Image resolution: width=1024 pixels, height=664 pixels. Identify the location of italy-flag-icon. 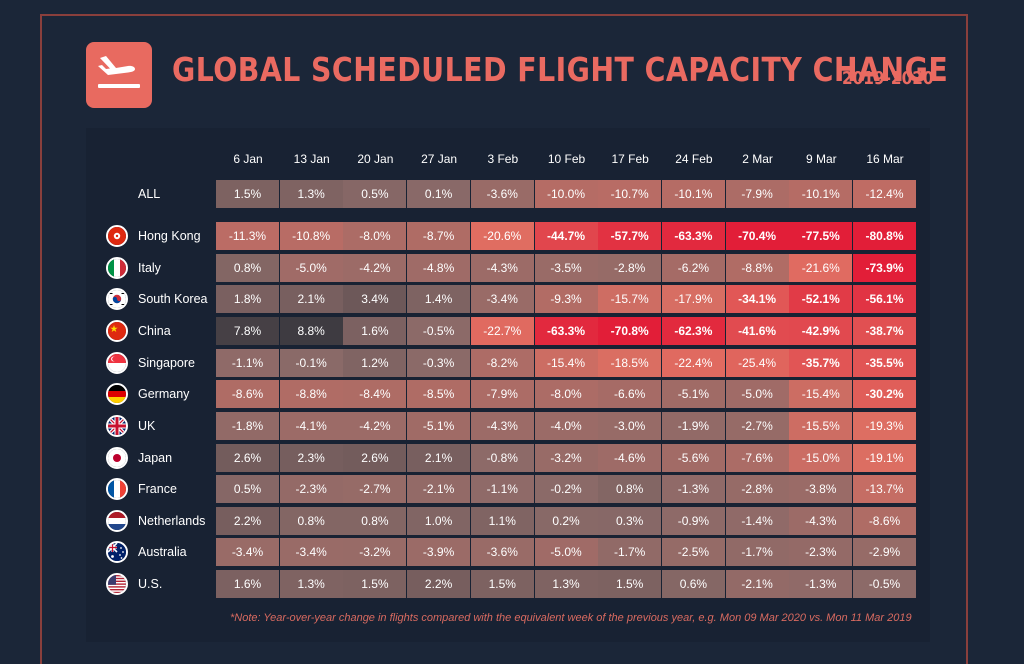
(117, 268).